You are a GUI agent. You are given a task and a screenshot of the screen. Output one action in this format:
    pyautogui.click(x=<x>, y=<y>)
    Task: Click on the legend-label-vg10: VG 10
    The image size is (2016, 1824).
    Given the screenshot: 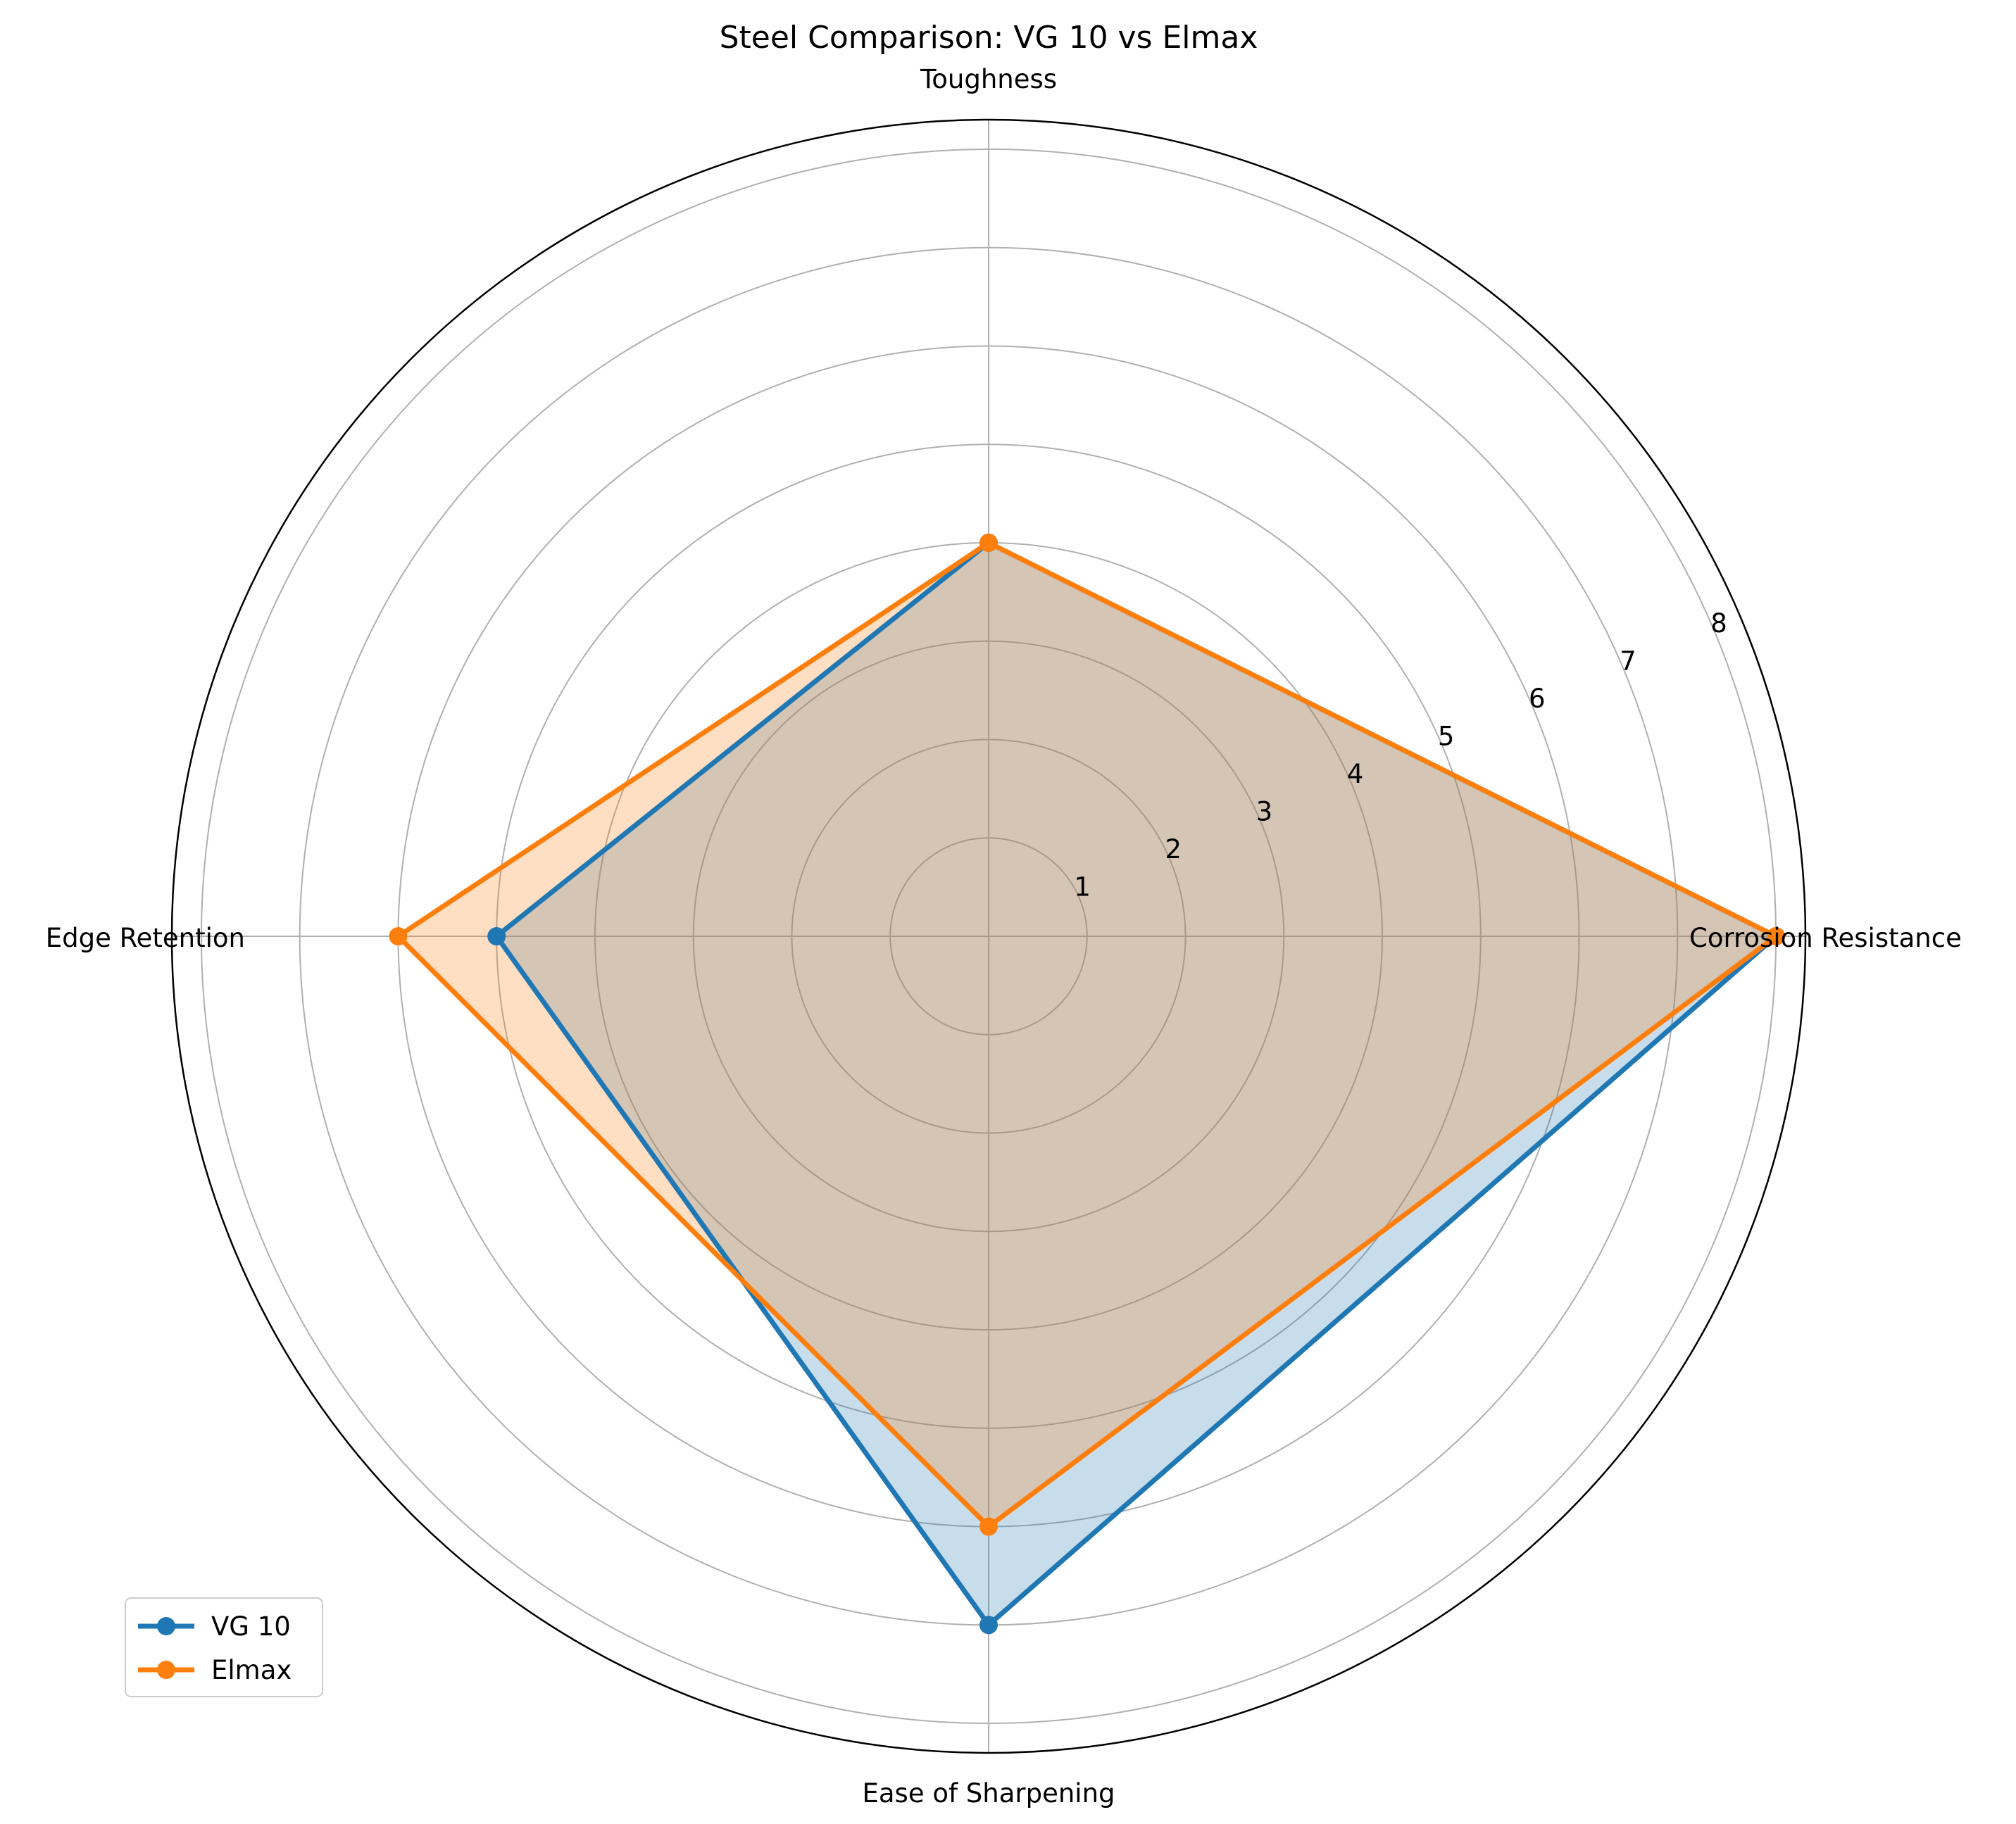 What is the action you would take?
    pyautogui.click(x=251, y=1626)
    